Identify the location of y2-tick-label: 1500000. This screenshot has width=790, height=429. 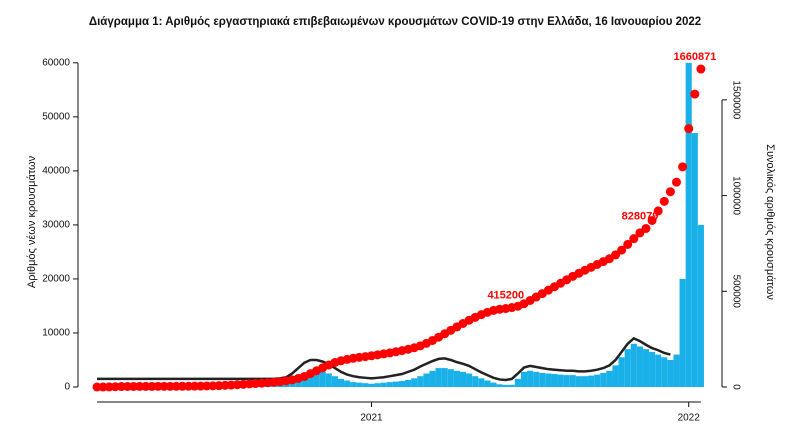
(735, 99).